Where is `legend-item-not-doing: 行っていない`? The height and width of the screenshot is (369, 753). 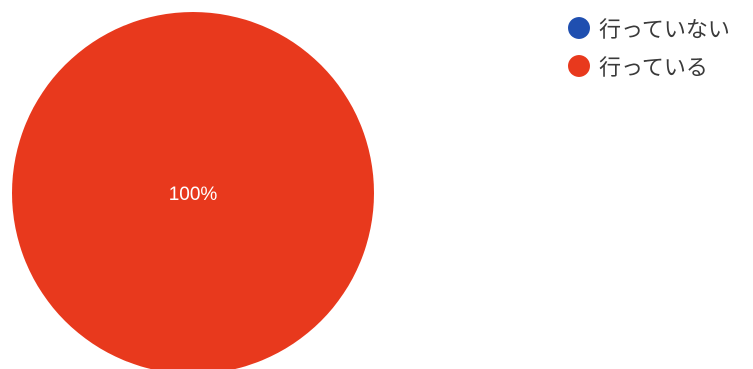
legend-item-not-doing: 行っていない is located at coordinates (649, 28).